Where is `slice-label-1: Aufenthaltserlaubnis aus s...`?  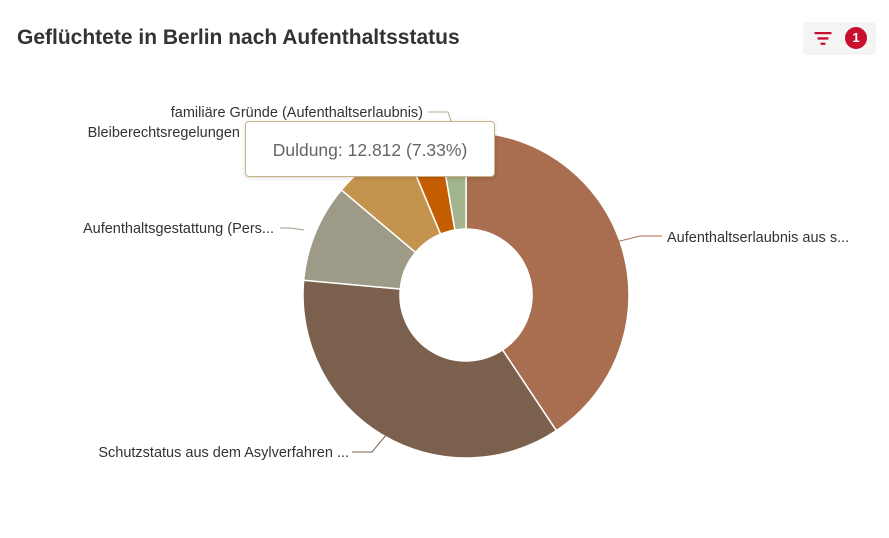
slice-label-1: Aufenthaltserlaubnis aus s... is located at coordinates (758, 238).